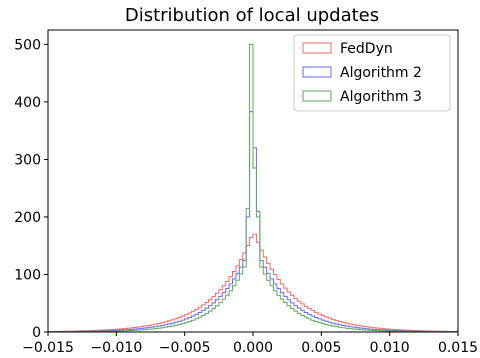 This screenshot has height=358, width=480. What do you see at coordinates (27, 275) in the screenshot?
I see `y-tick-label: 100` at bounding box center [27, 275].